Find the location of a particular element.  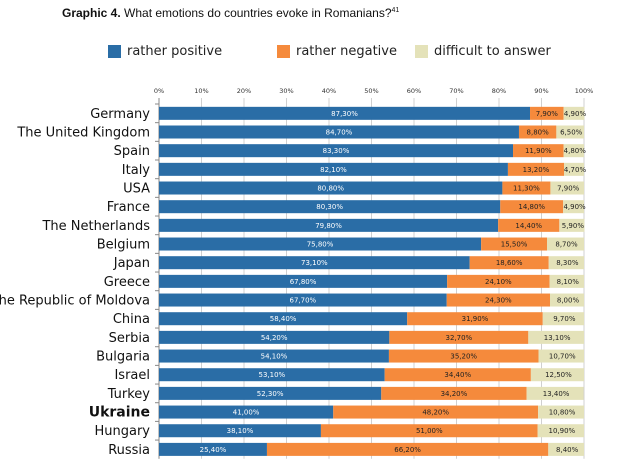

x-tick-label: 0% is located at coordinates (159, 91).